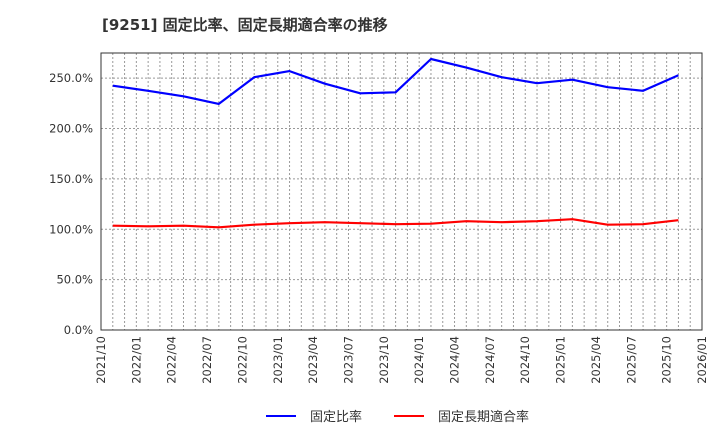 This screenshot has width=720, height=440. What do you see at coordinates (78, 330) in the screenshot?
I see `y-tick-label: 0.0%` at bounding box center [78, 330].